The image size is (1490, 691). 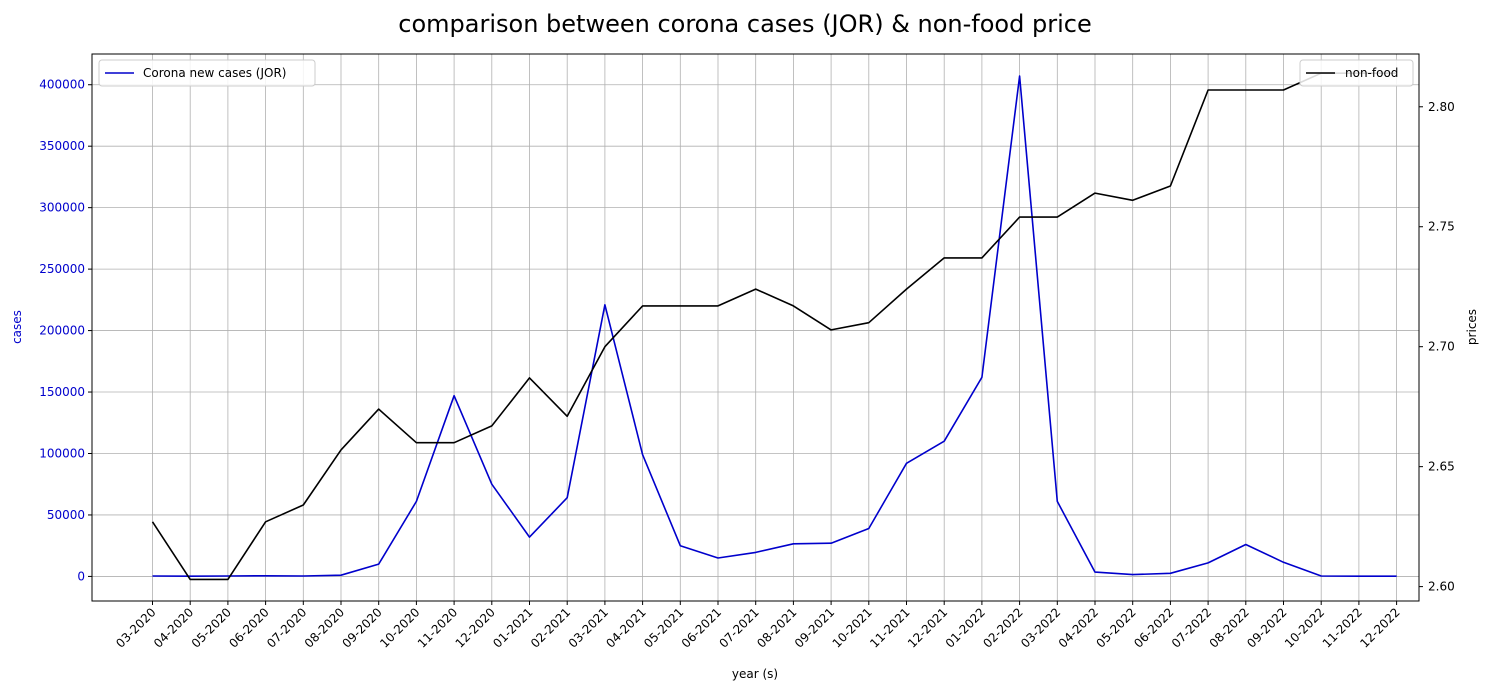 What do you see at coordinates (776, 627) in the screenshot?
I see `x-tick-label: 08-2021` at bounding box center [776, 627].